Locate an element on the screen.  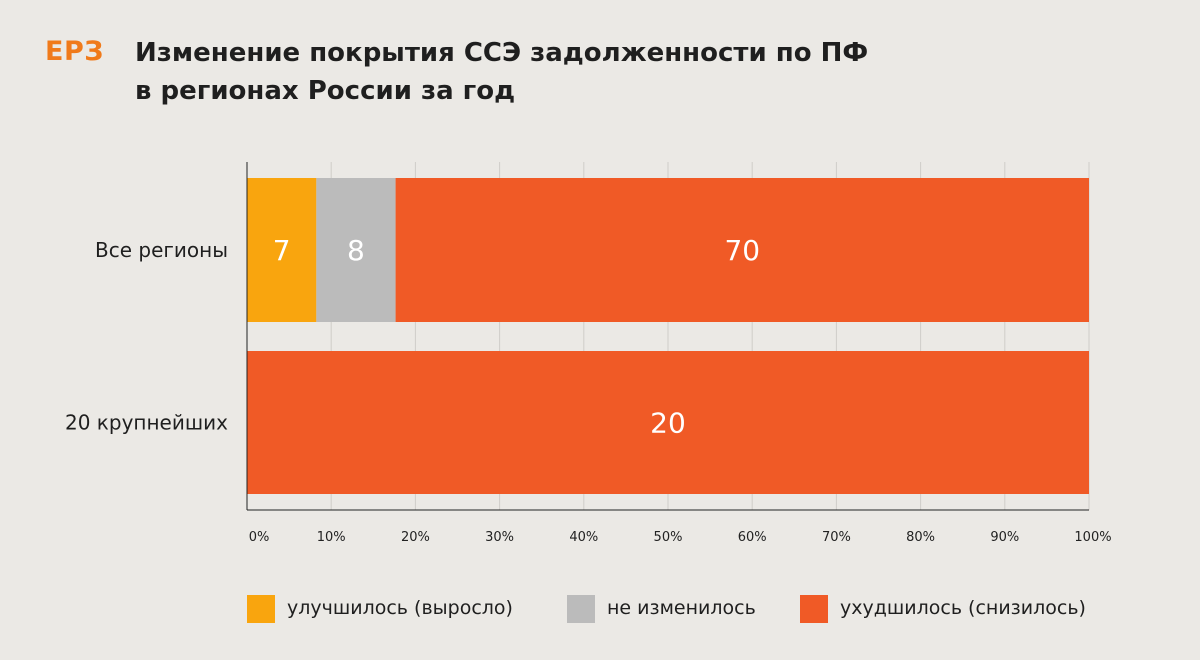
legend-label: ухудшилось (снизилось) is located at coordinates (963, 608).